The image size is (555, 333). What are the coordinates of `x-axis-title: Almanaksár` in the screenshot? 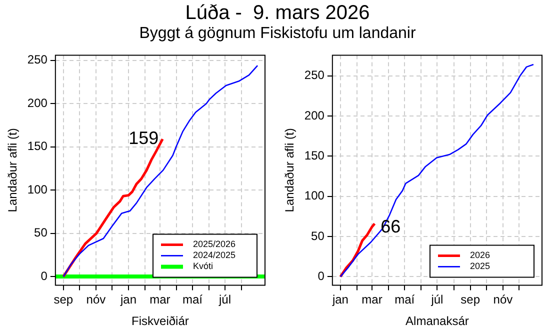 It's located at (437, 321).